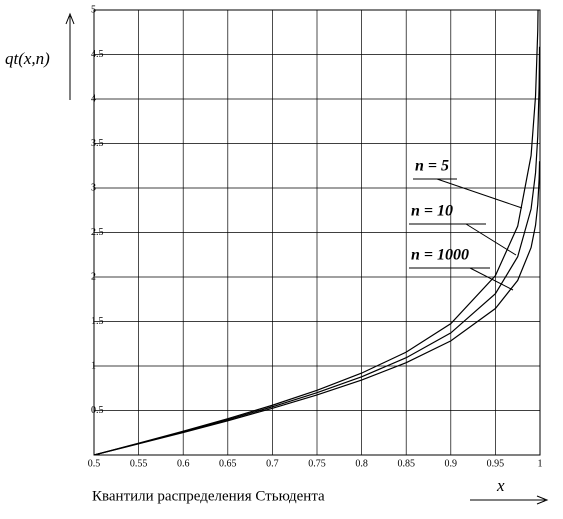 The image size is (563, 519). What do you see at coordinates (27, 58) in the screenshot?
I see `y-axis-label: qt(x,n)` at bounding box center [27, 58].